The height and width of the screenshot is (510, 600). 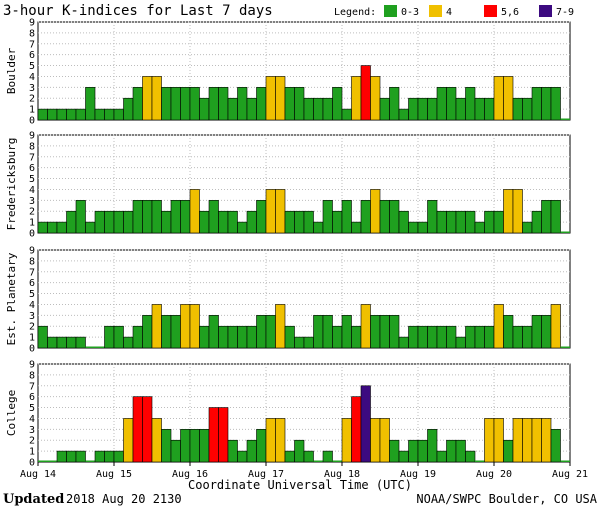 What do you see at coordinates (114, 474) in the screenshot?
I see `x-tick-label: Aug 15` at bounding box center [114, 474].